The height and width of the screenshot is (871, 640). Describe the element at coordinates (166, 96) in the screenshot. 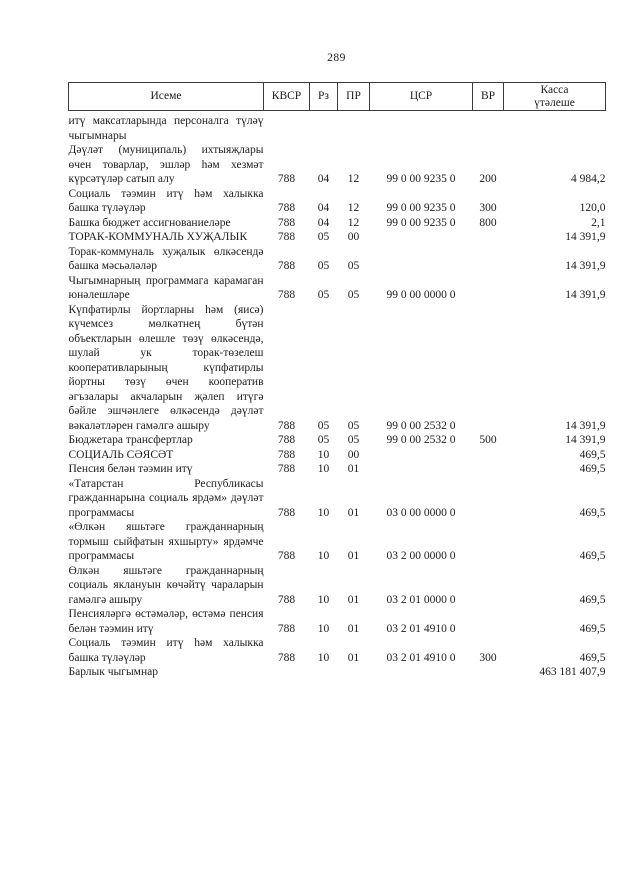

I see `col-header-name: Исеме` at that location.